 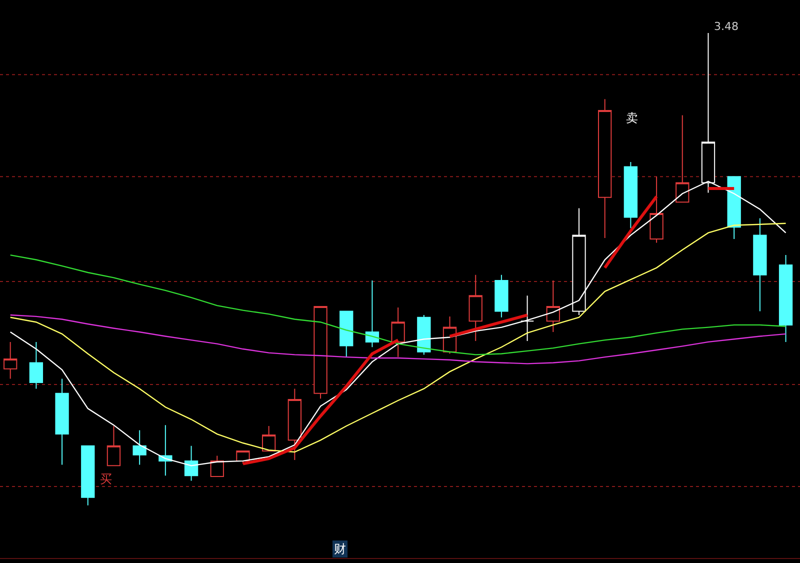 What do you see at coordinates (726, 26) in the screenshot?
I see `text: 3.48` at bounding box center [726, 26].